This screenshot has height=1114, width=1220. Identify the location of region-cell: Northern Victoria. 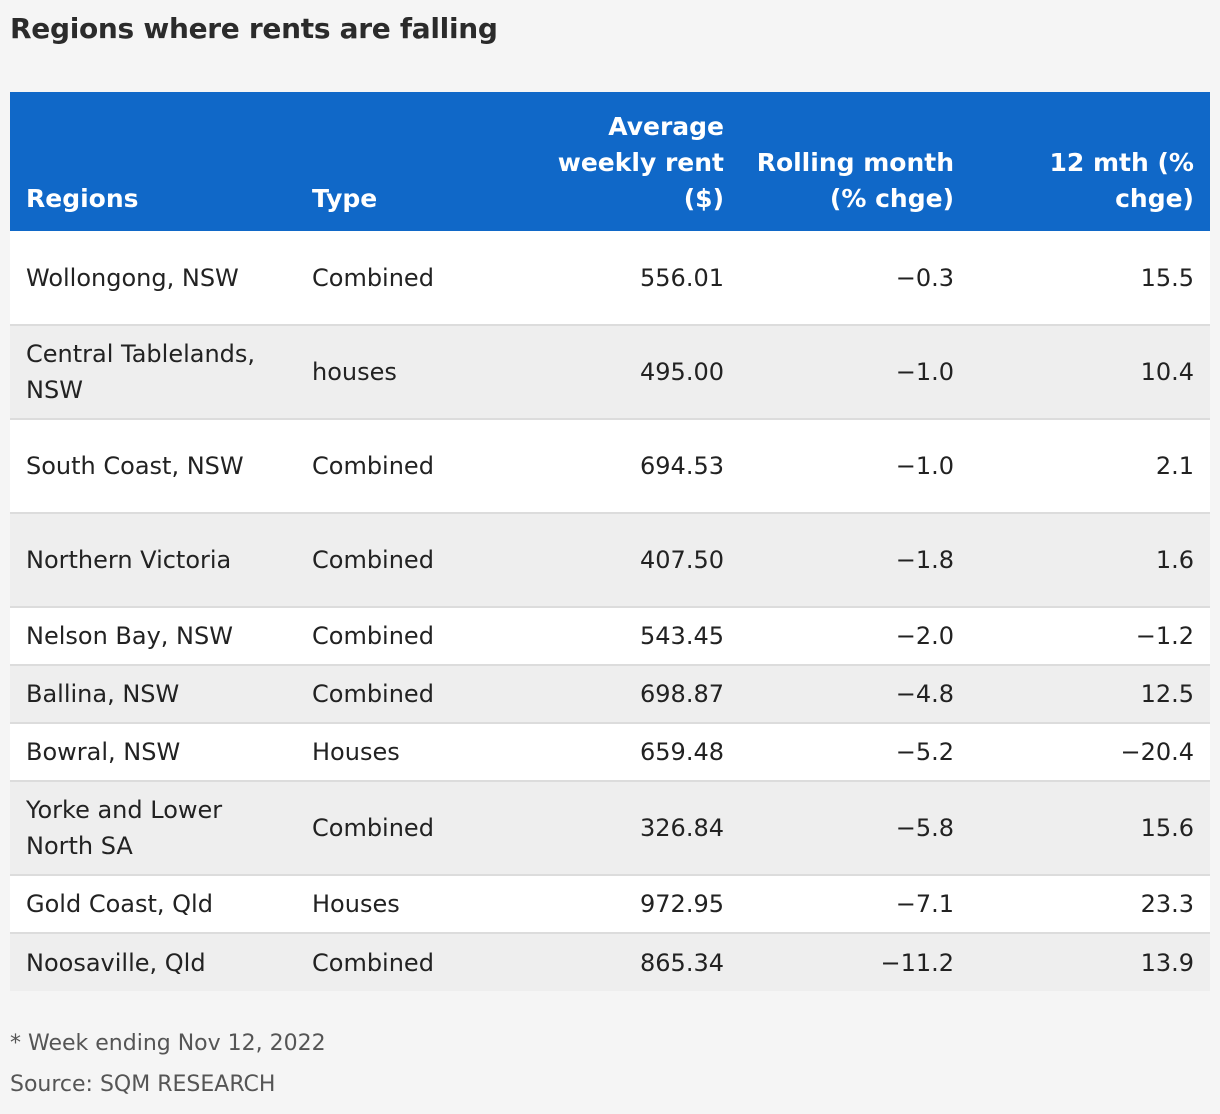
(153, 559).